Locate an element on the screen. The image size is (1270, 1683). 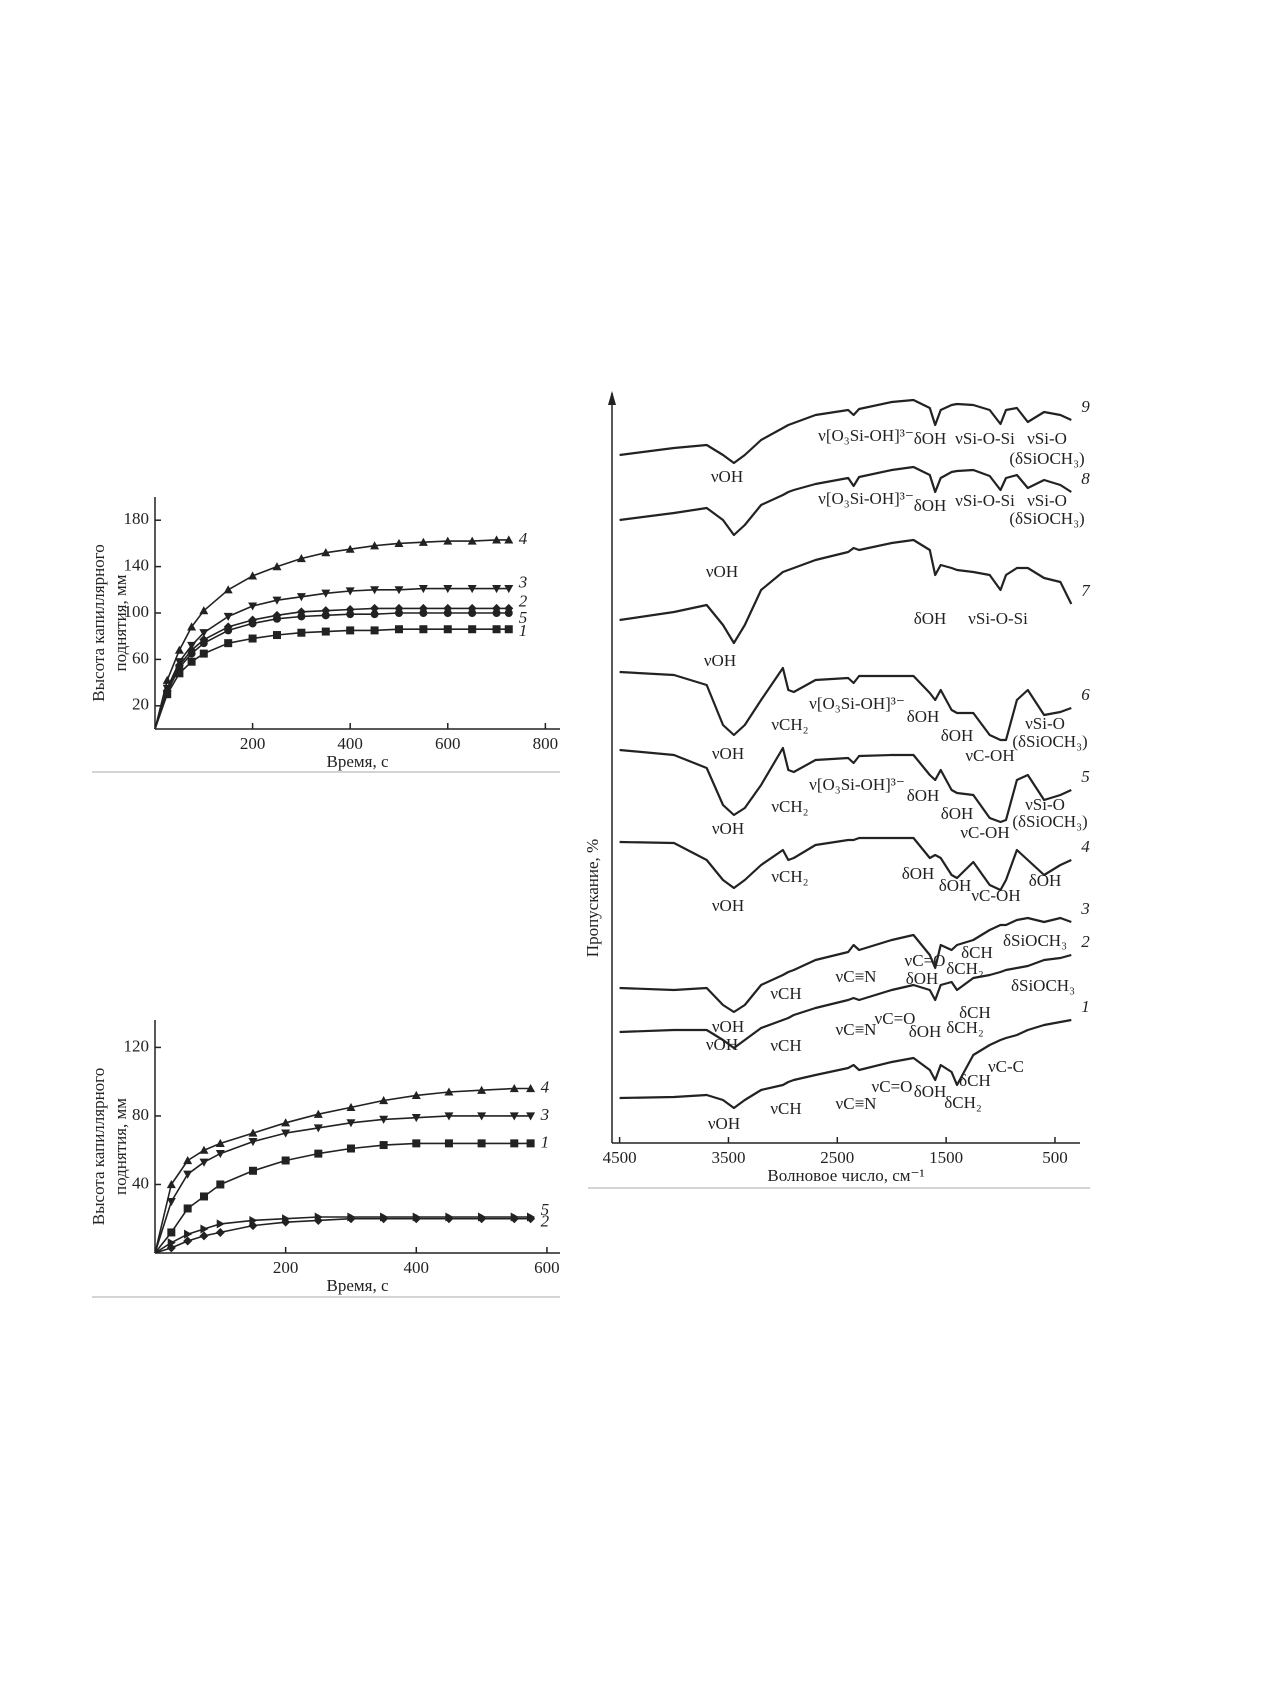
annotation: νC-C is located at coordinates (1006, 1066).